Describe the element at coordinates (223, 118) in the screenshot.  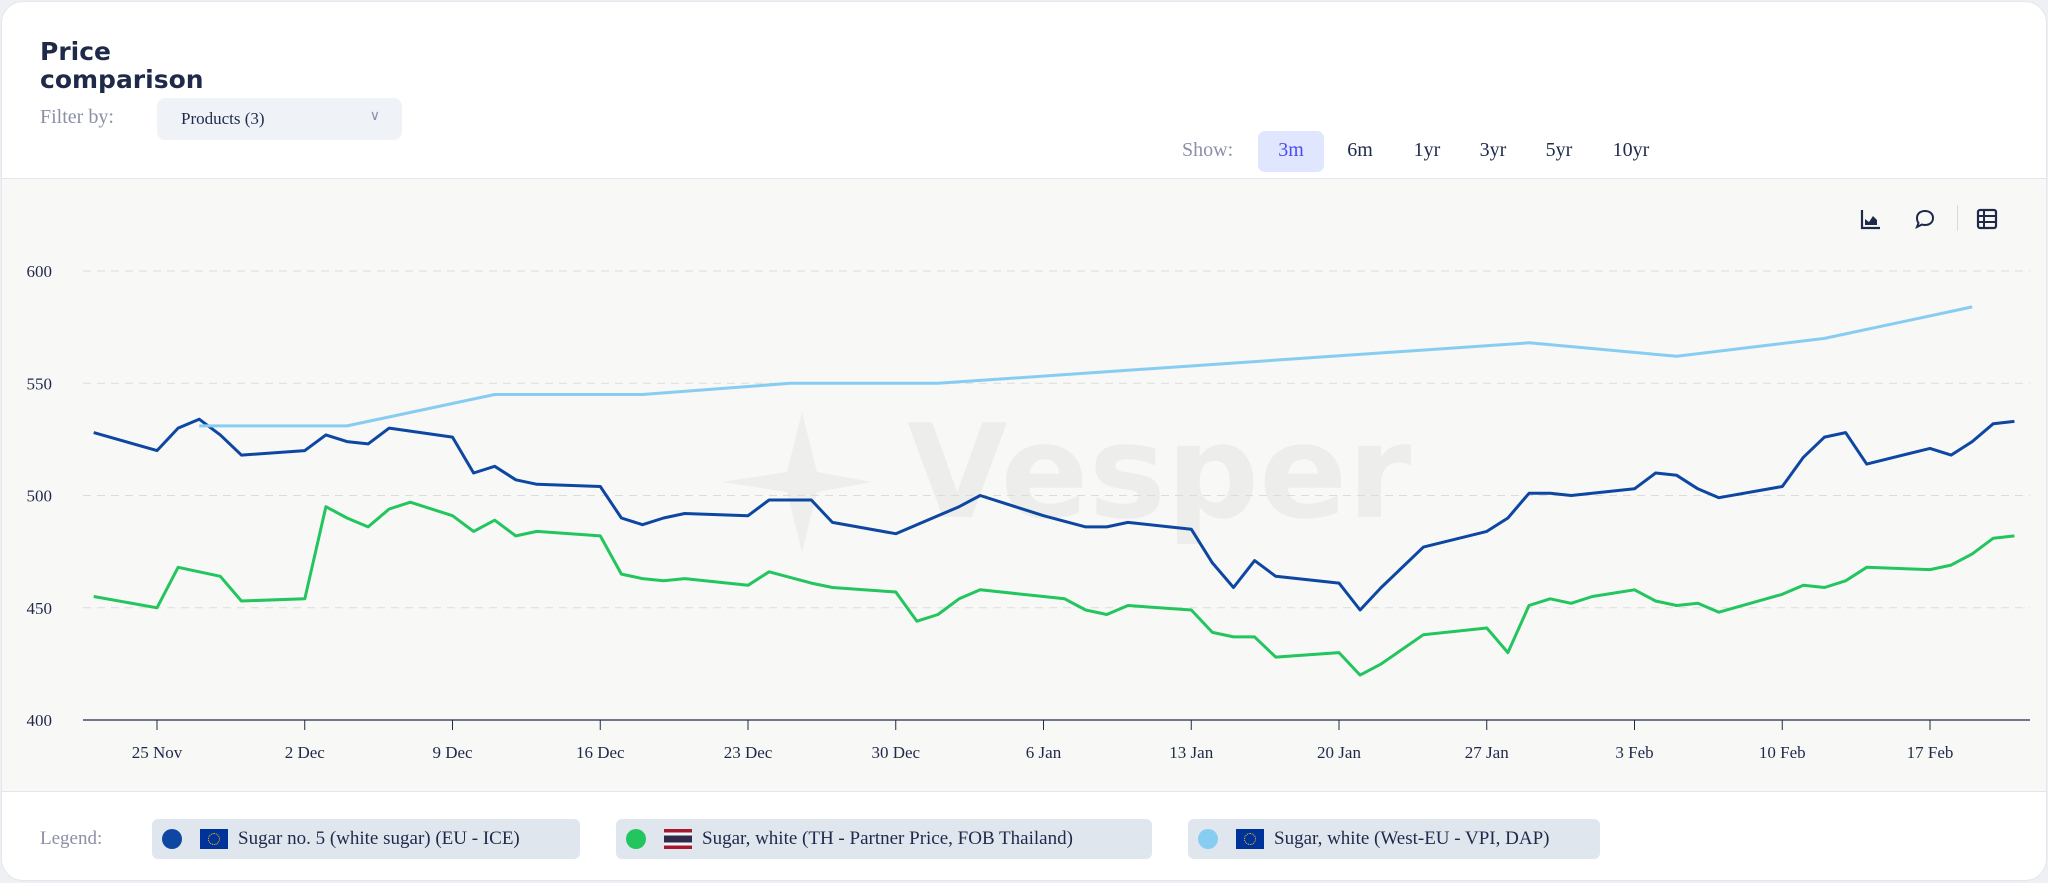
I see `dropdown-value: Products (3)` at that location.